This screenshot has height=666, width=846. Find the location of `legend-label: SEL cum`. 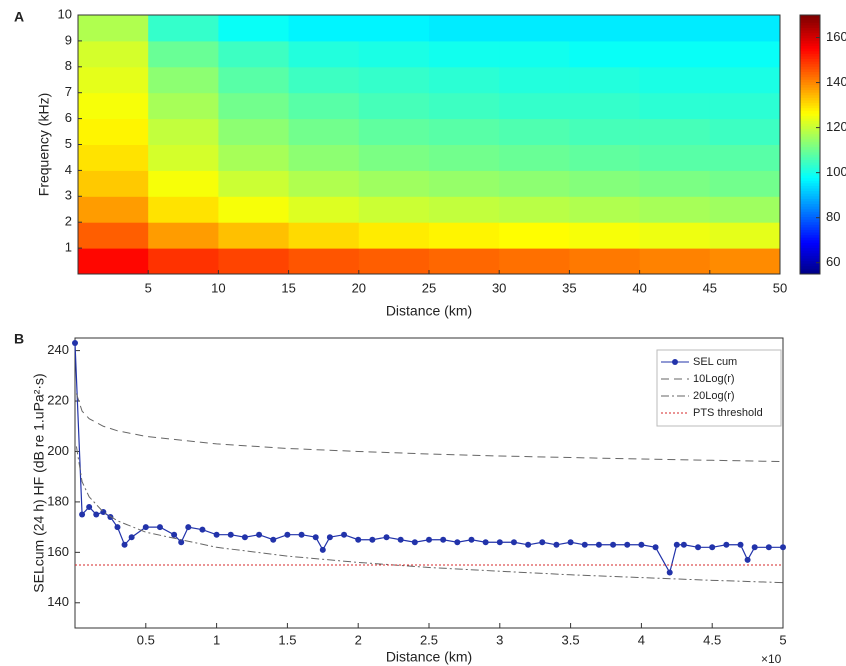

legend-label: SEL cum is located at coordinates (715, 362).